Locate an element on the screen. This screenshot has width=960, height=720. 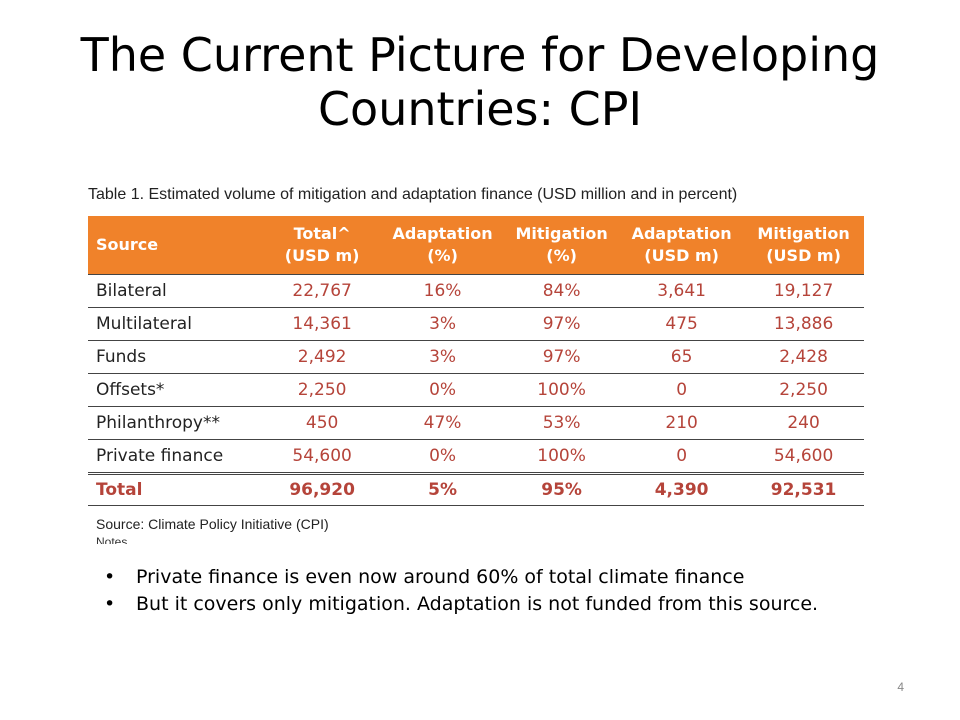
table-source: Source: Climate Policy Initiative (CPI) is located at coordinates (212, 524).